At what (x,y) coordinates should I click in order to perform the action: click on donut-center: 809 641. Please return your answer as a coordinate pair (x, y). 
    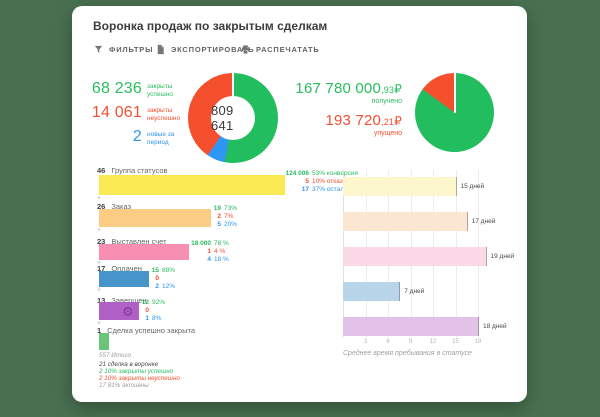
    Looking at the image, I should click on (233, 118).